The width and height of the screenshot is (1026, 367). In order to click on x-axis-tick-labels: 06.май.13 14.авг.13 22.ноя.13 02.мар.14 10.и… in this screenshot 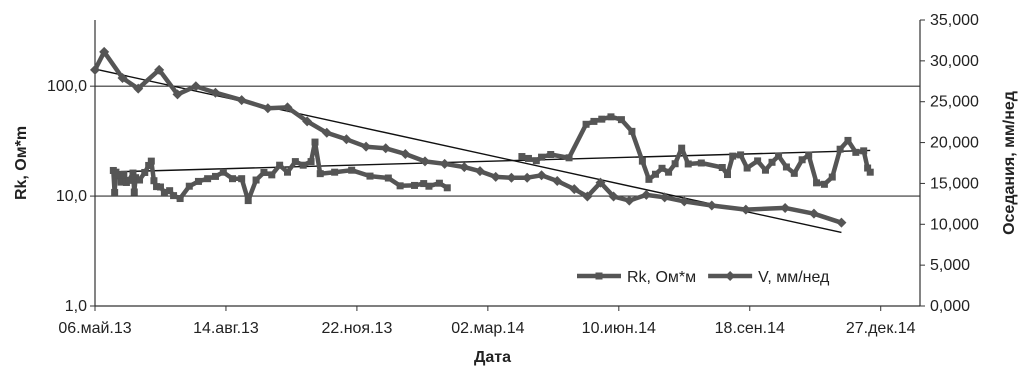, I will do `click(487, 321)`.